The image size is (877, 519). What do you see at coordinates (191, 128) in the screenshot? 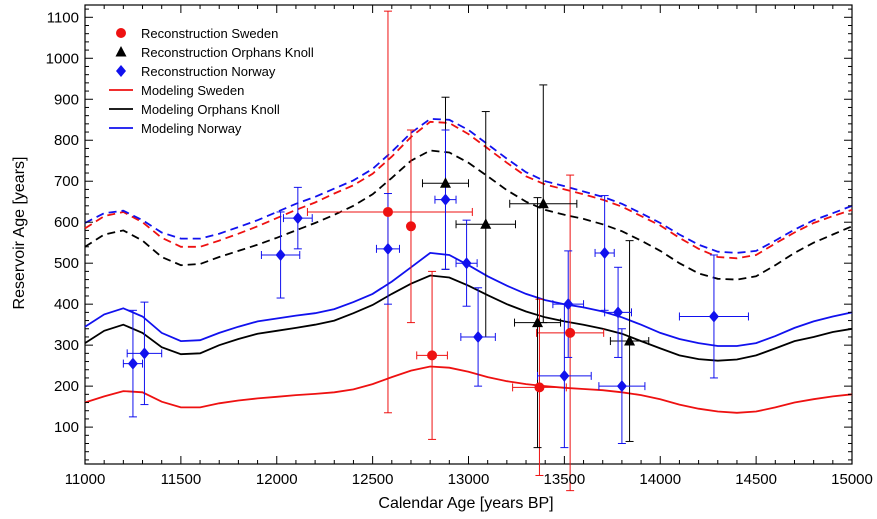
I see `legend-label: Modeling Norway` at bounding box center [191, 128].